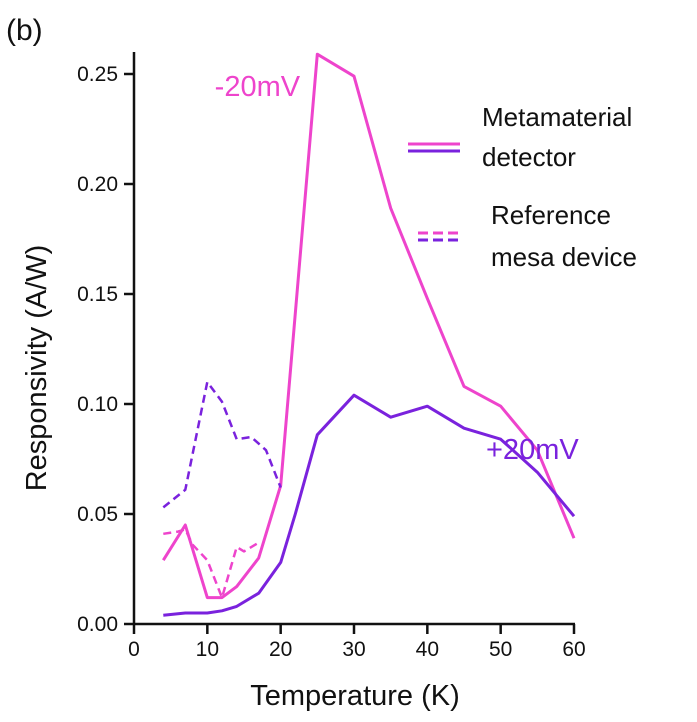 The height and width of the screenshot is (722, 697). Describe the element at coordinates (97, 624) in the screenshot. I see `y-tick-label: 0.00` at that location.